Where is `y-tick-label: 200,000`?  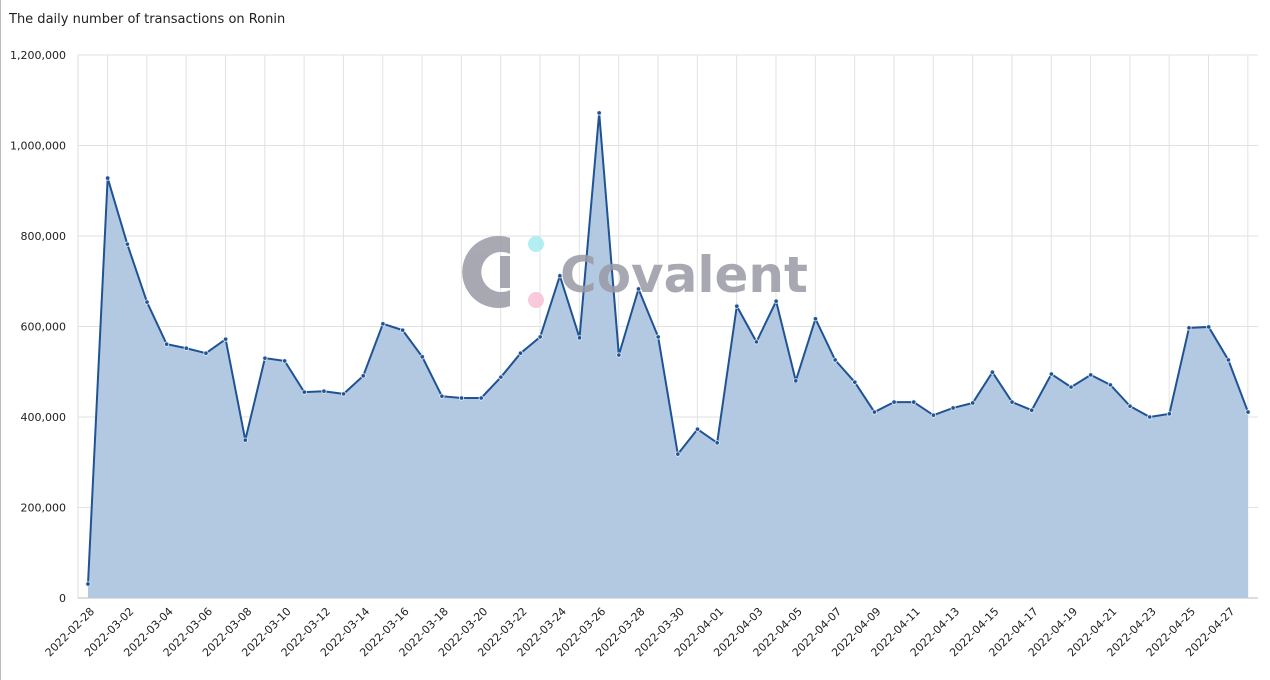 y-tick-label: 200,000 is located at coordinates (44, 508).